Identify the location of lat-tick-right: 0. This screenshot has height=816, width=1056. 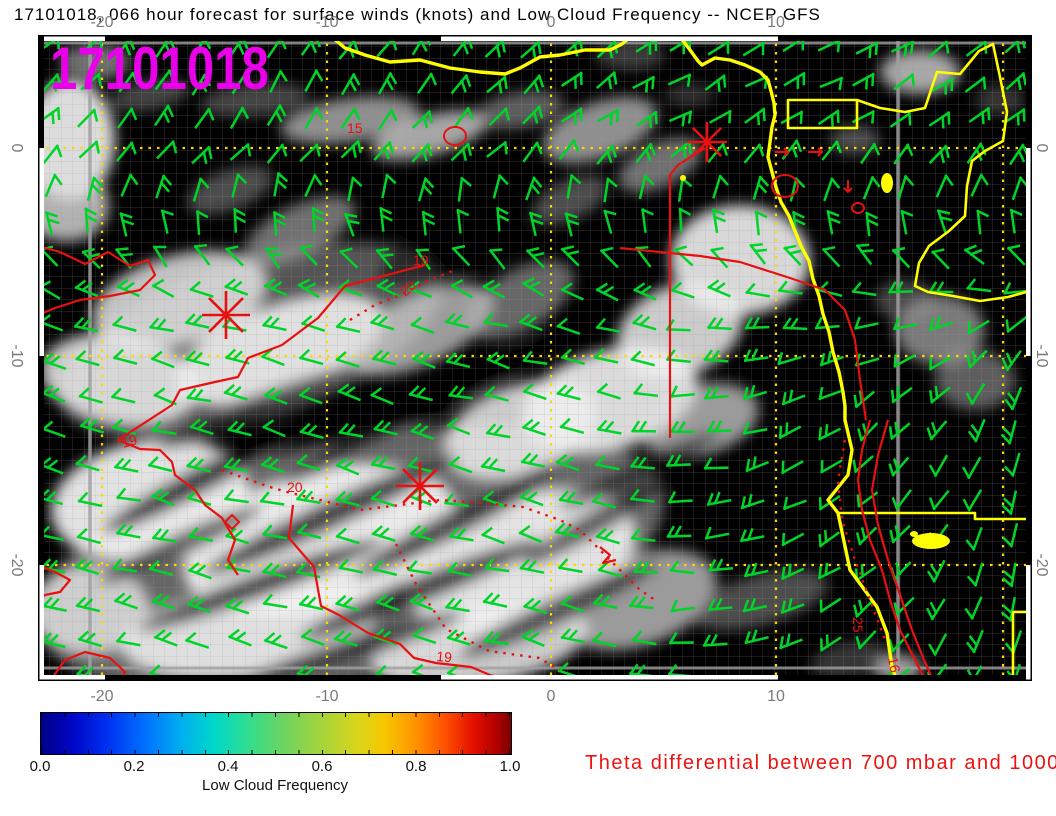
(1041, 148).